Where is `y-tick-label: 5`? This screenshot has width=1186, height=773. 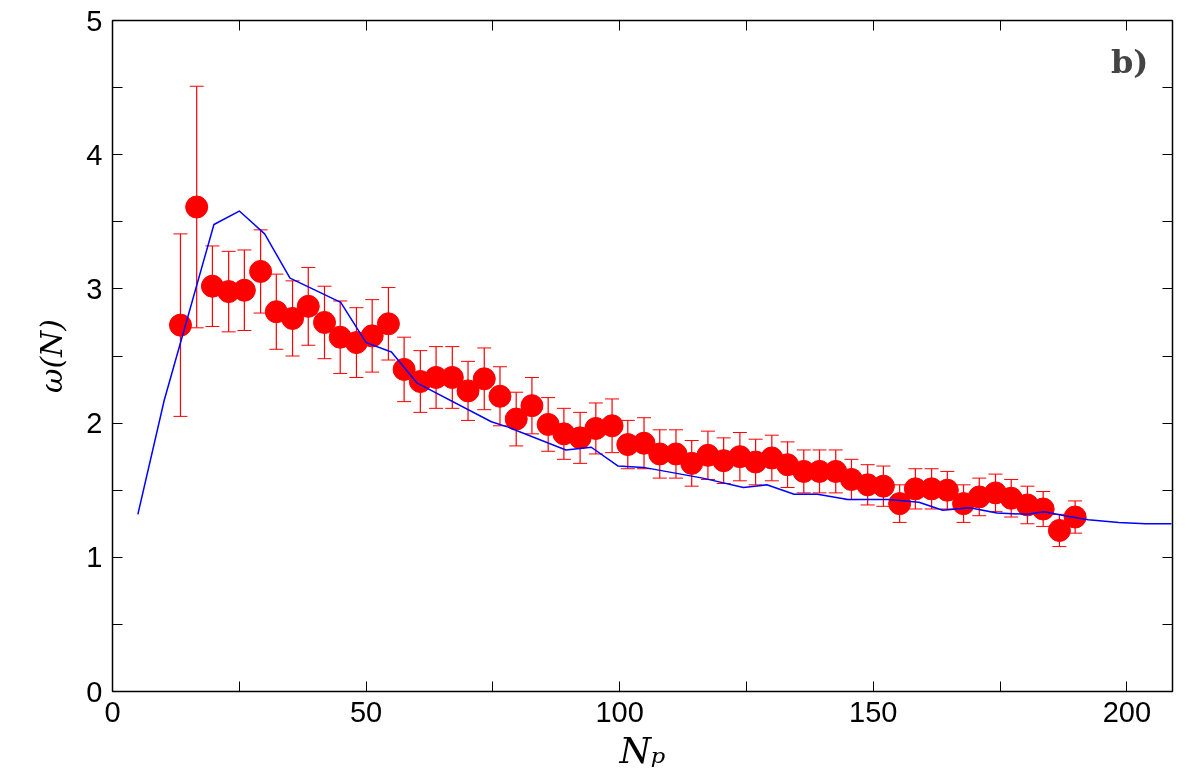
y-tick-label: 5 is located at coordinates (94, 20).